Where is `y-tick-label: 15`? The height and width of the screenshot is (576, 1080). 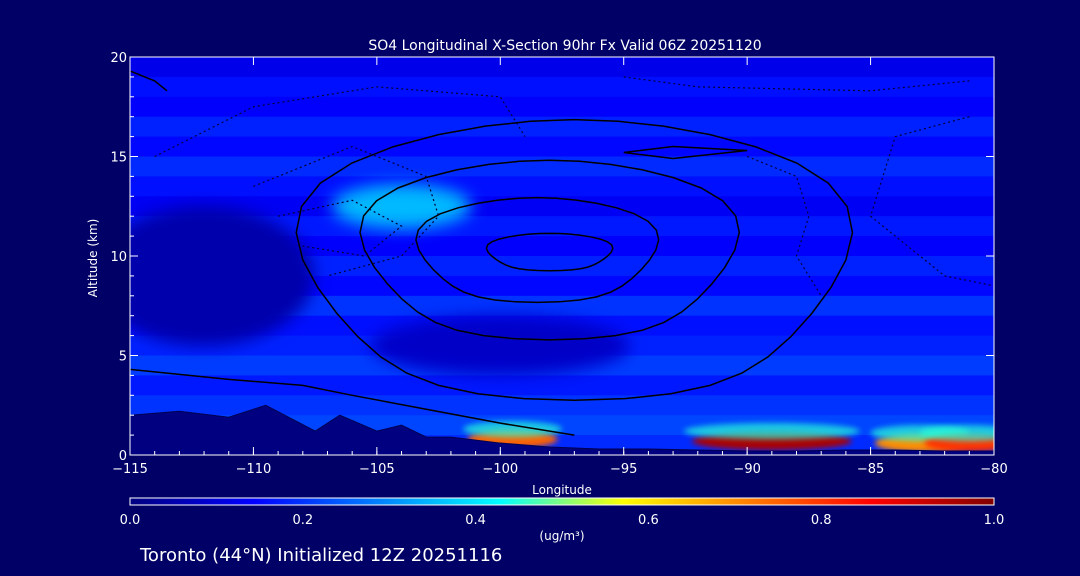
y-tick-label: 15 is located at coordinates (118, 158).